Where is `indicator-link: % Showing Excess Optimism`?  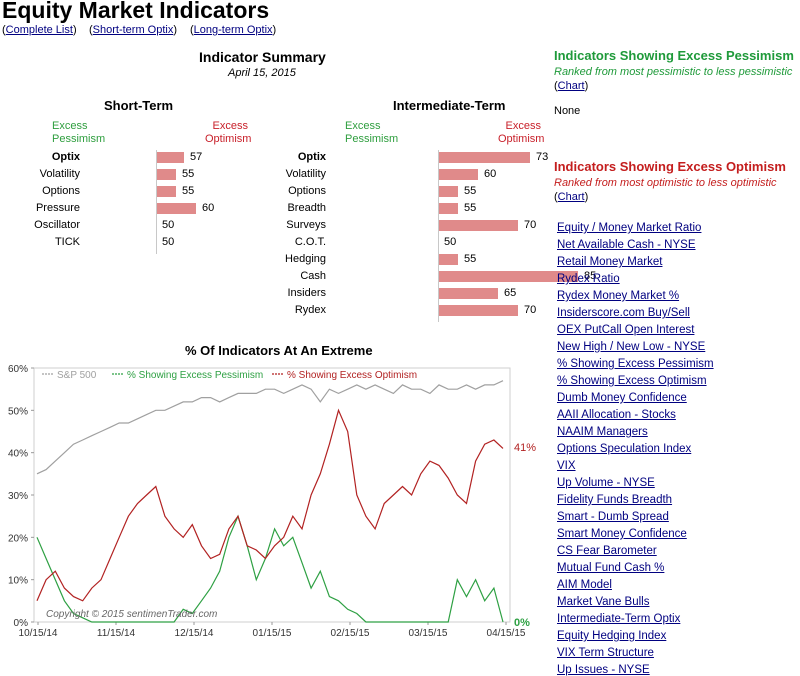 indicator-link: % Showing Excess Optimism is located at coordinates (632, 381).